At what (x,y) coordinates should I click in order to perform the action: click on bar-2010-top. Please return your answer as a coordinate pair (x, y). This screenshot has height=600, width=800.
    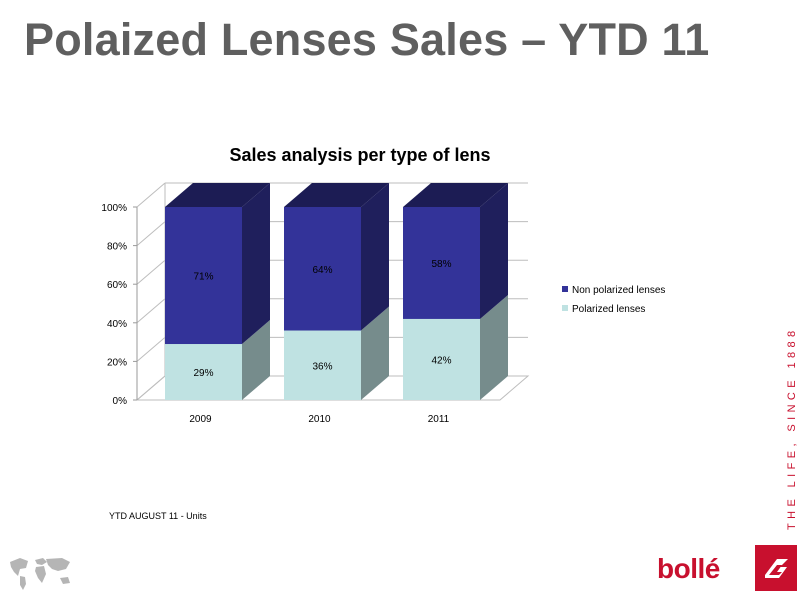
    Looking at the image, I should click on (336, 195).